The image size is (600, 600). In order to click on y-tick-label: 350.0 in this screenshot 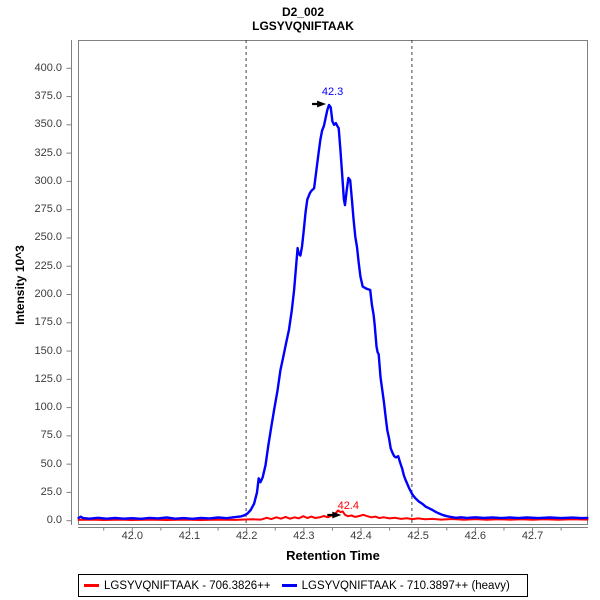, I will do `click(48, 124)`.